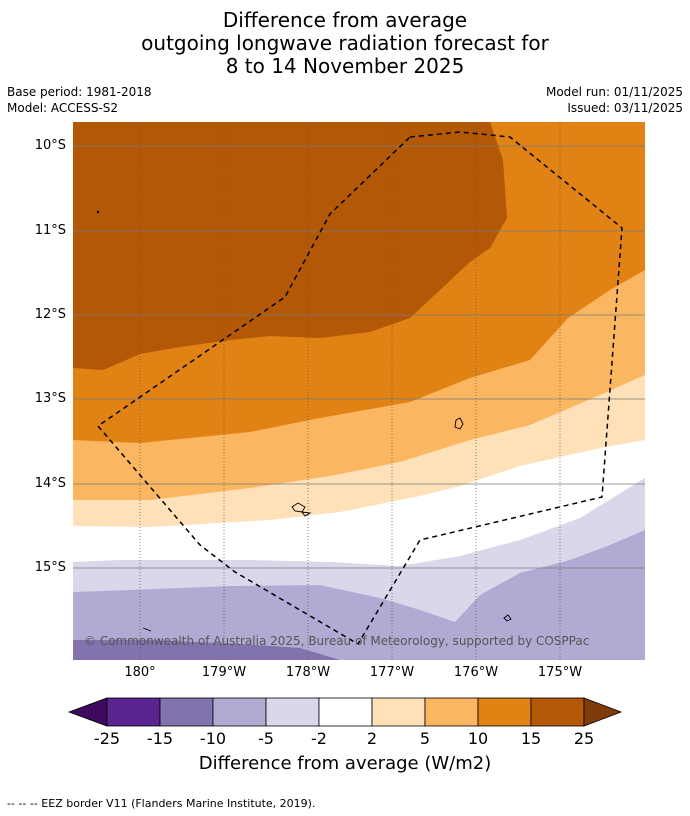 Image resolution: width=690 pixels, height=816 pixels. Describe the element at coordinates (50, 230) in the screenshot. I see `lat-label-11s: 11°S` at that location.